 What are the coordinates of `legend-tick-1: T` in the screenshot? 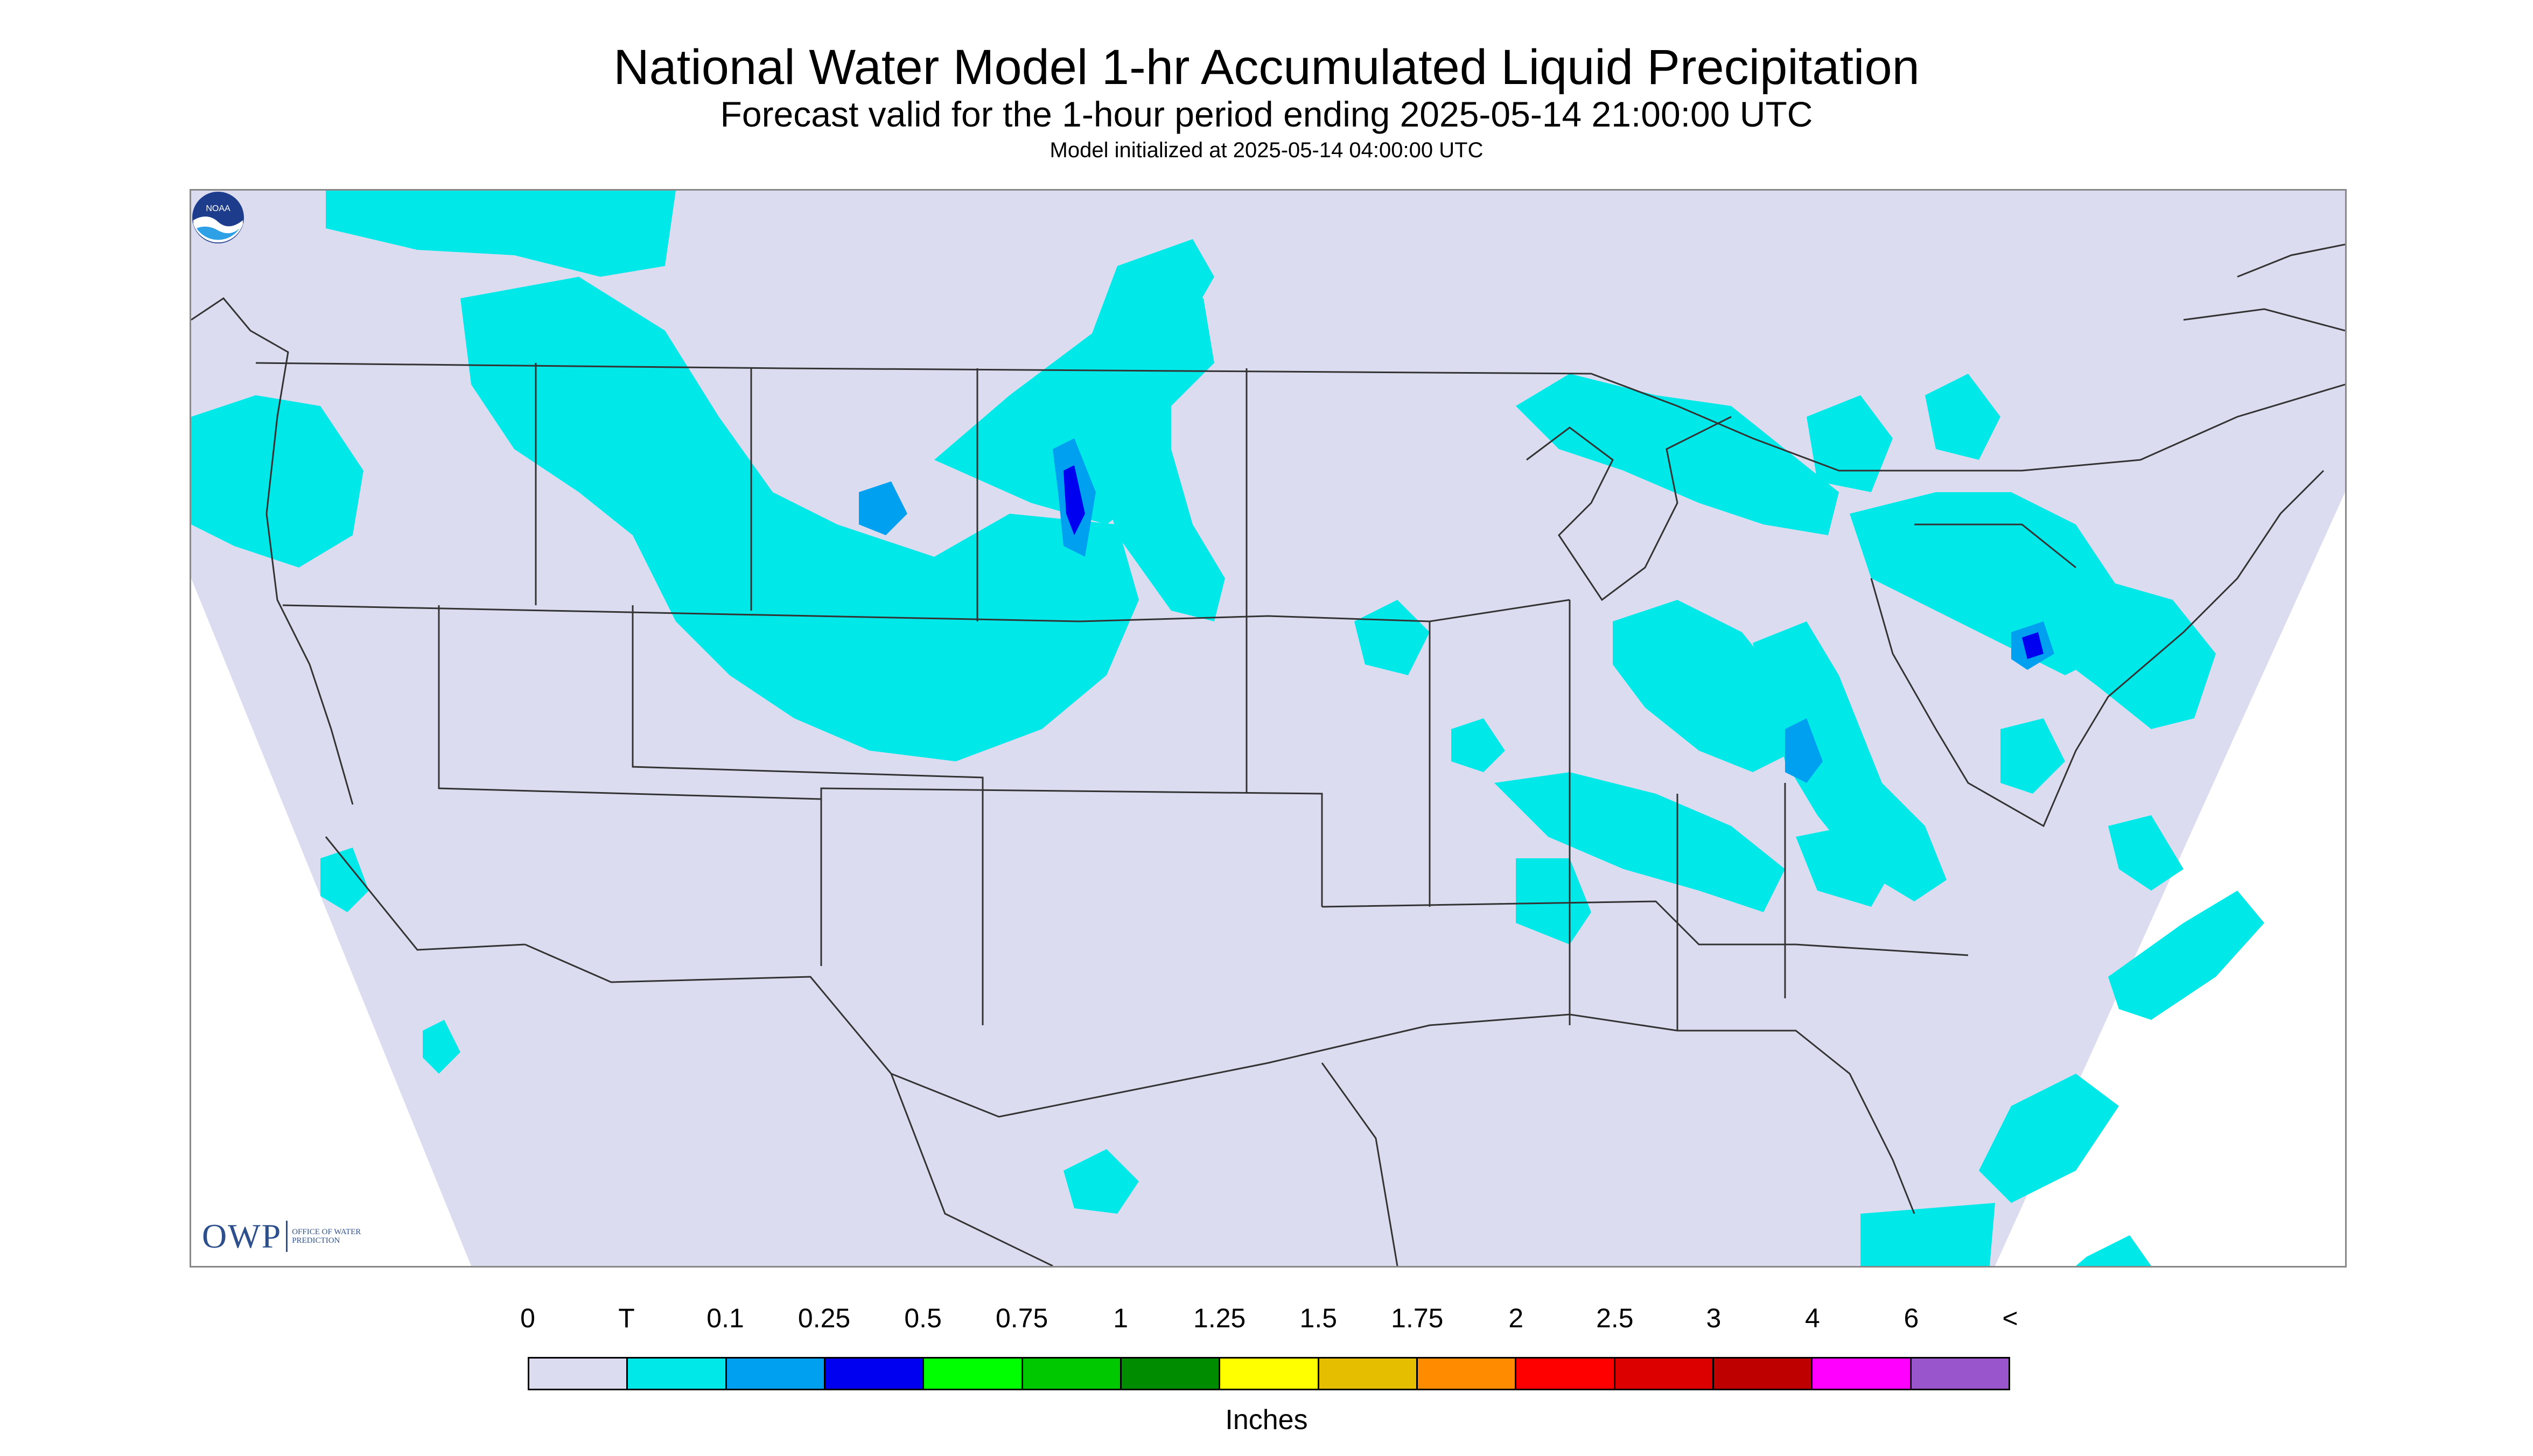 It's located at (627, 1318).